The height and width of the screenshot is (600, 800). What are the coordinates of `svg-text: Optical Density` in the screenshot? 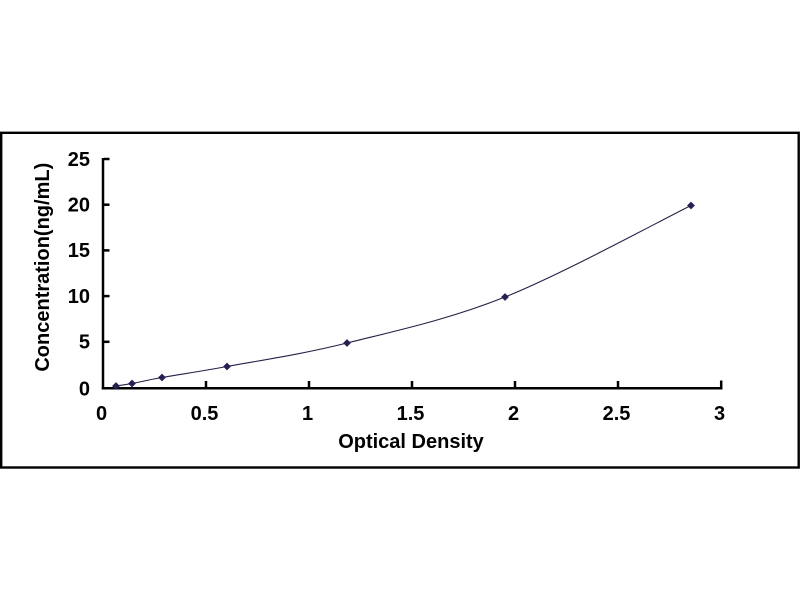 It's located at (411, 442).